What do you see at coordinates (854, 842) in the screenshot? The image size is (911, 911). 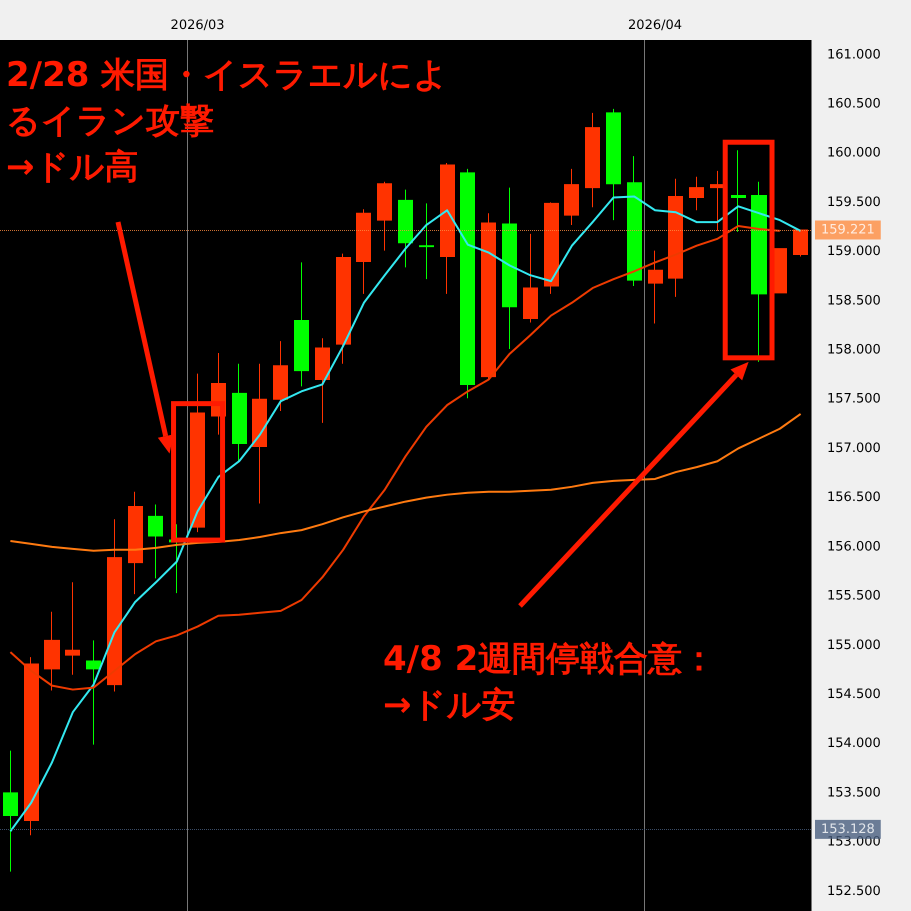 I see `y-tick-label: 153.000` at bounding box center [854, 842].